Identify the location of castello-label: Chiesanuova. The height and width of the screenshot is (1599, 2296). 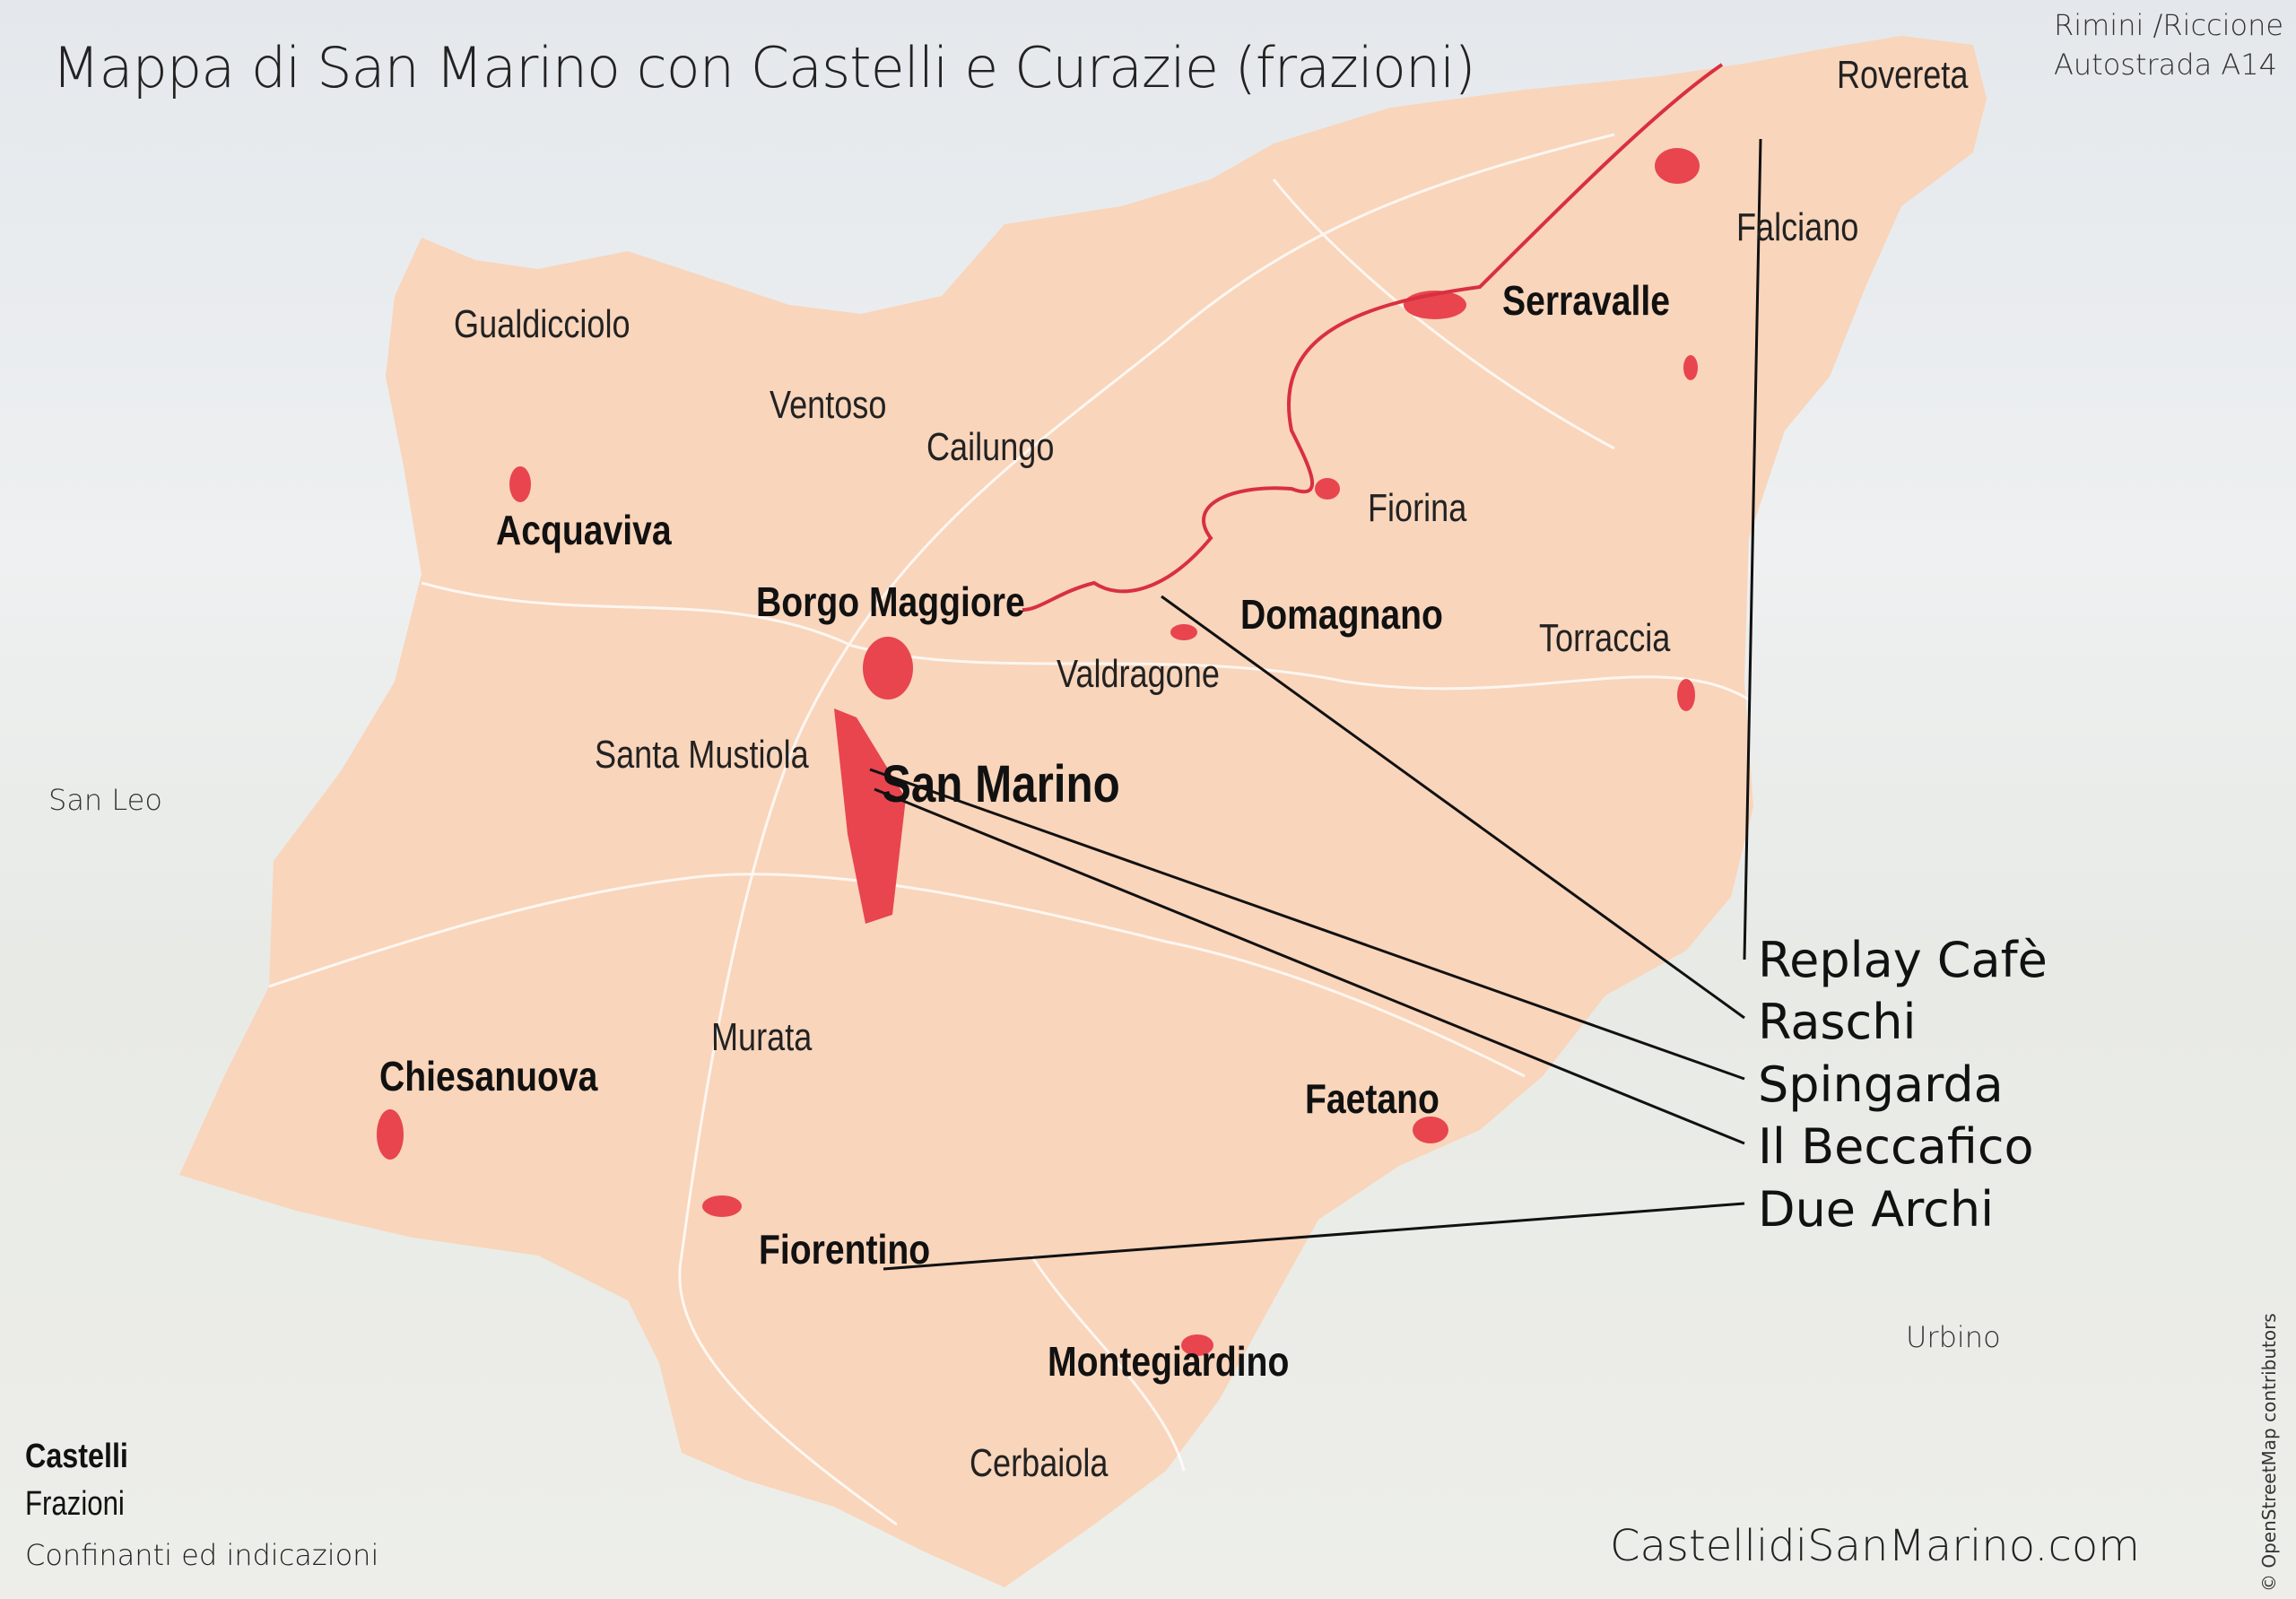
(488, 1076).